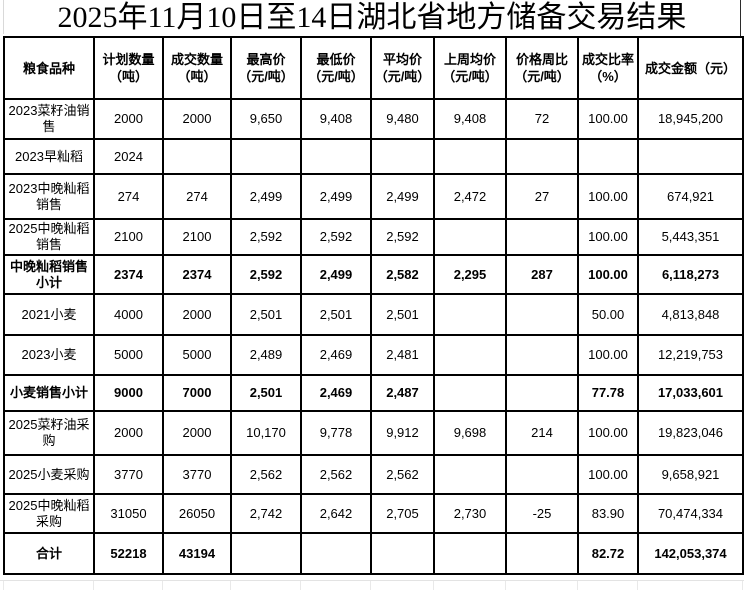  I want to click on table-cell: 19,823,046, so click(690, 433).